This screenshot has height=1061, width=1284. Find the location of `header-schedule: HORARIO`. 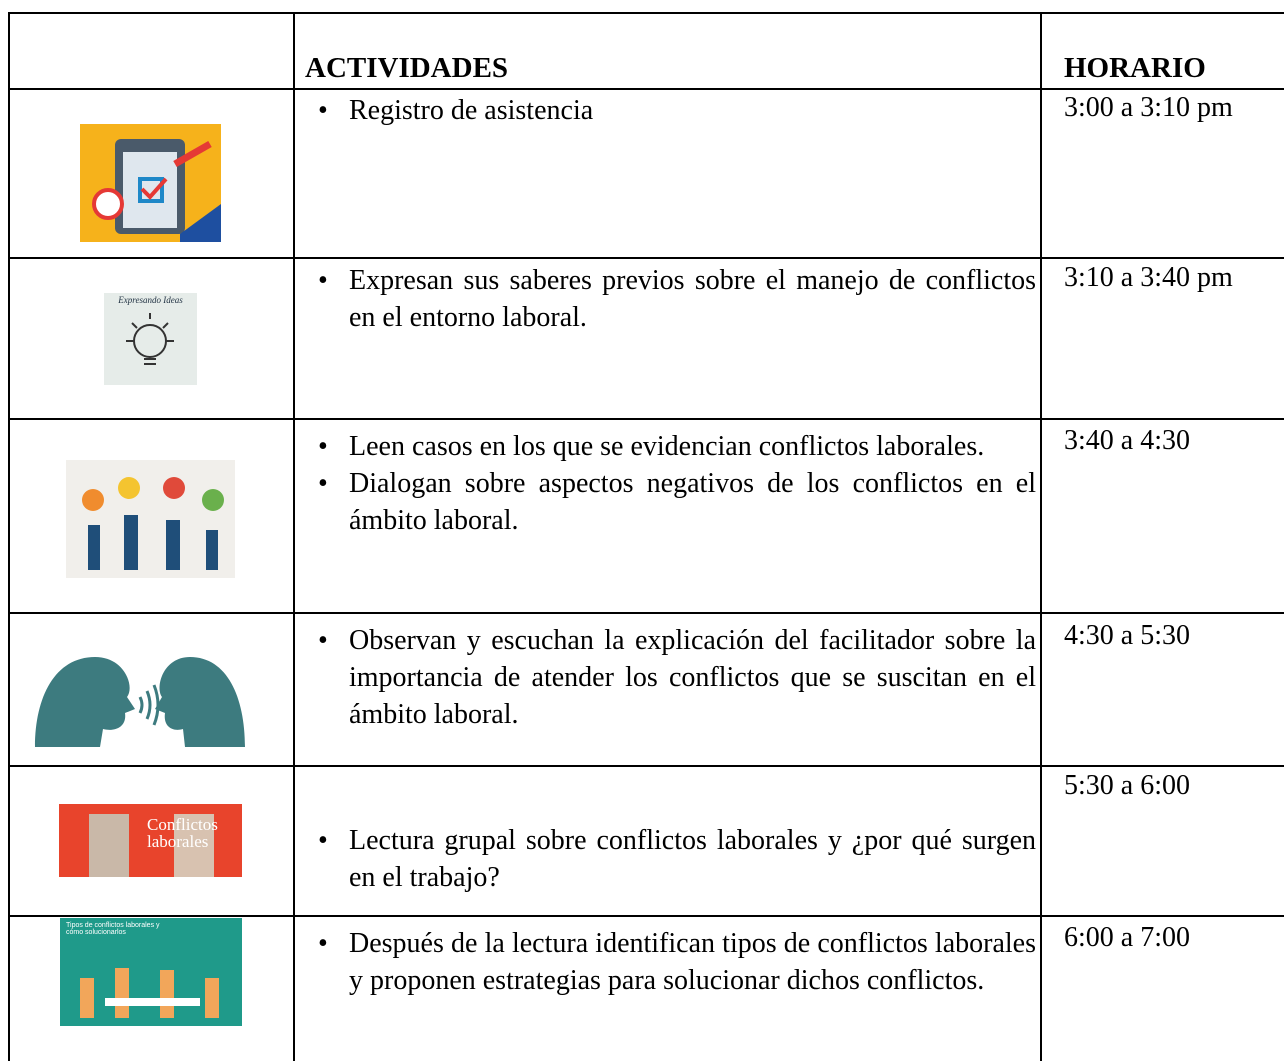

header-schedule: HORARIO is located at coordinates (1135, 68).